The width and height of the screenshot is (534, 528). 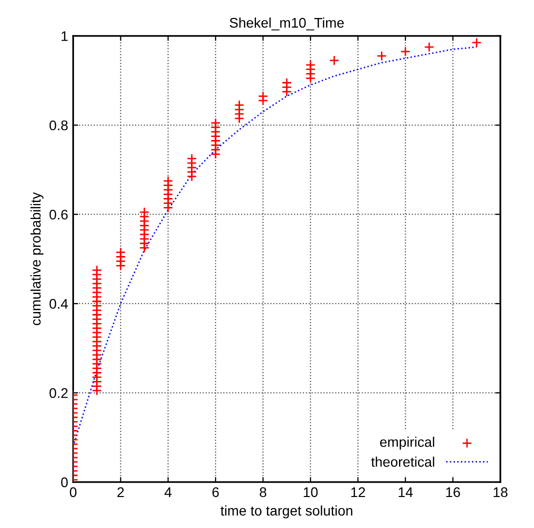 What do you see at coordinates (453, 492) in the screenshot?
I see `x-tick-label: 16` at bounding box center [453, 492].